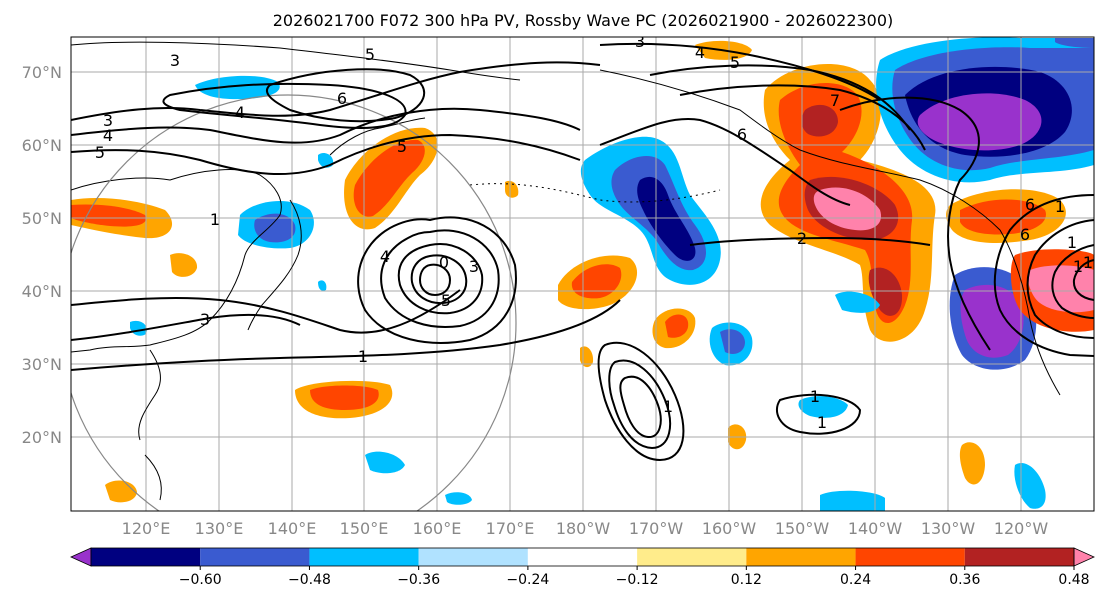  Describe the element at coordinates (915, 223) in the screenshot. I see `contour-7-alaska` at that location.